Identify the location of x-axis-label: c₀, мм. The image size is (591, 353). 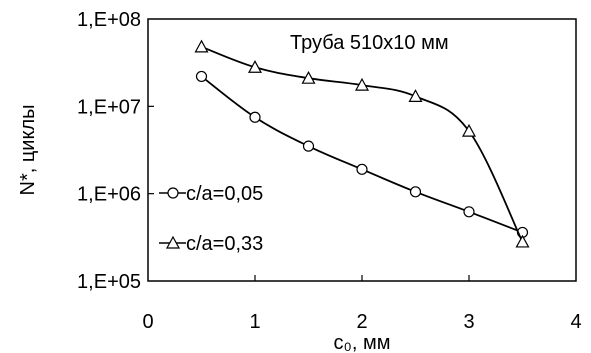
(362, 342).